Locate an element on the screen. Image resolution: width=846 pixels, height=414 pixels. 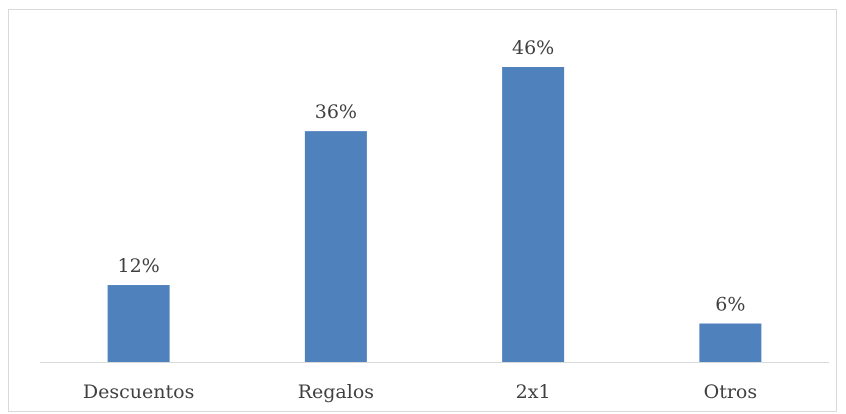
category-label: Otros is located at coordinates (730, 392).